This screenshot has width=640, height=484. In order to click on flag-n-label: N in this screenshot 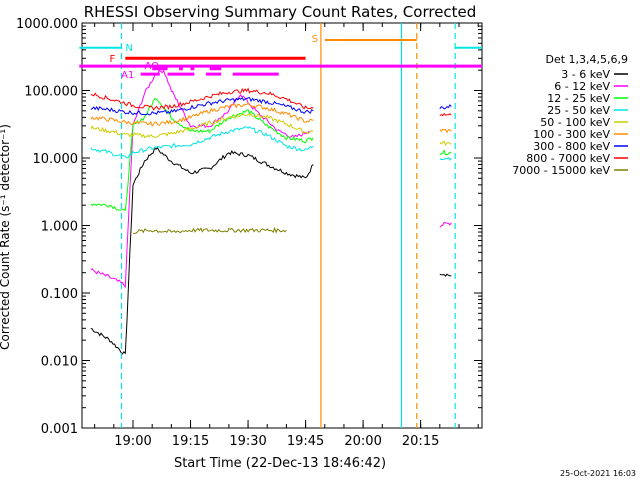, I will do `click(128, 48)`.